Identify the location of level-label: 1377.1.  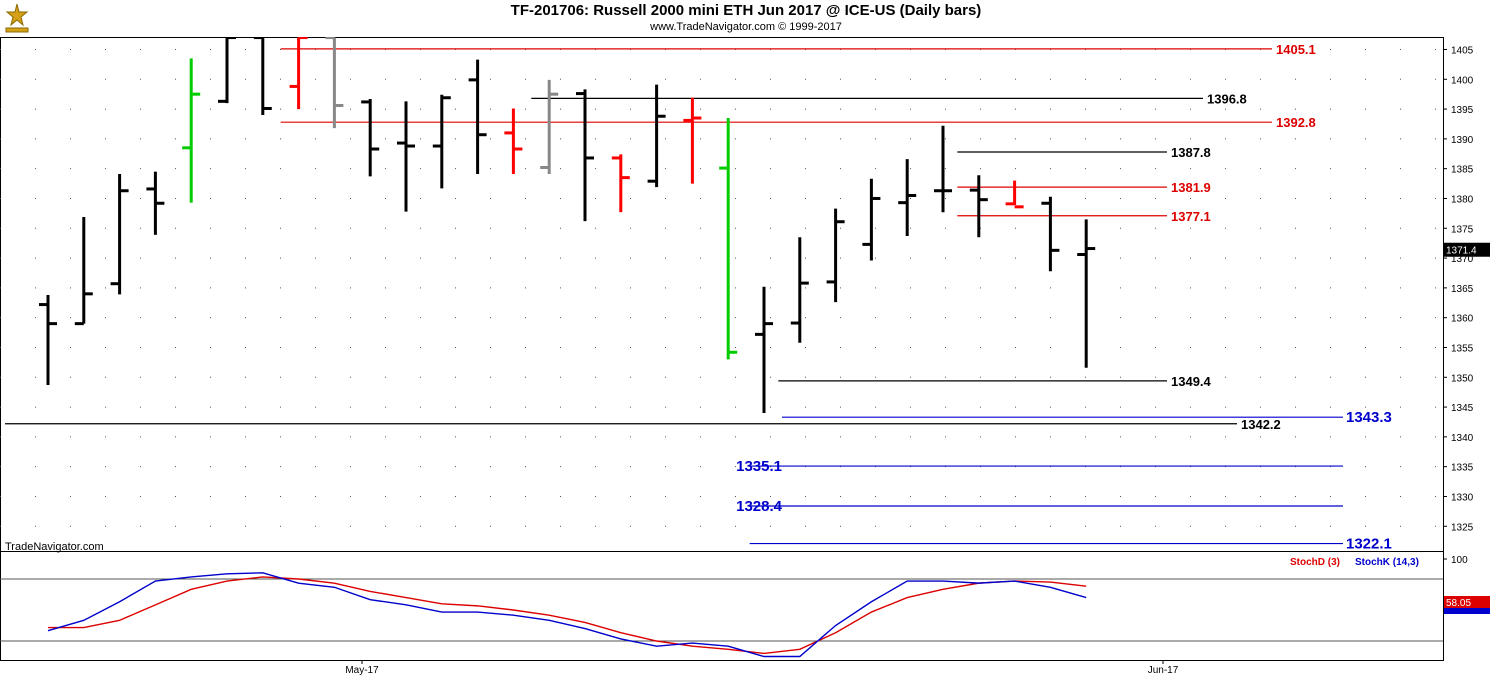
(1191, 216).